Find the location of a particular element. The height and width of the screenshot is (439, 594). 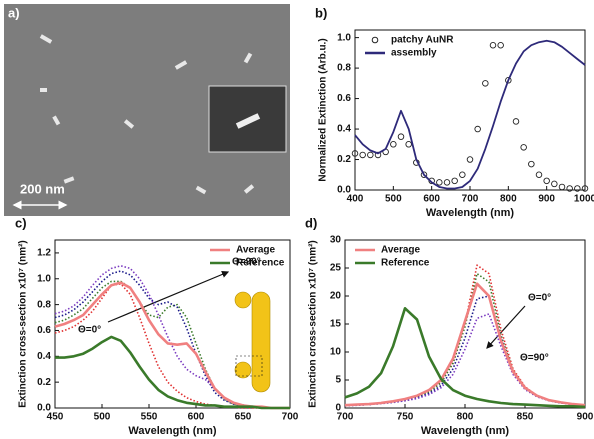

y-tick-label: 0.8 is located at coordinates (344, 68).